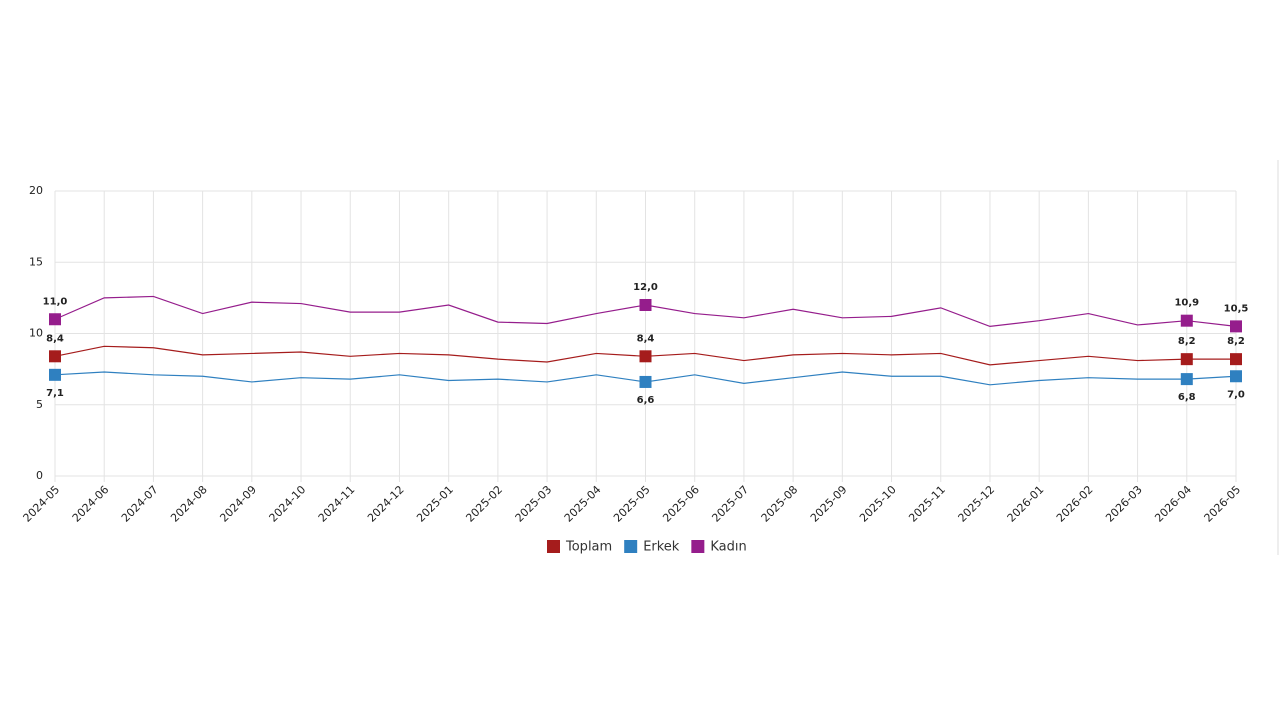  What do you see at coordinates (91, 504) in the screenshot?
I see `x-tick-label: 2024-06` at bounding box center [91, 504].